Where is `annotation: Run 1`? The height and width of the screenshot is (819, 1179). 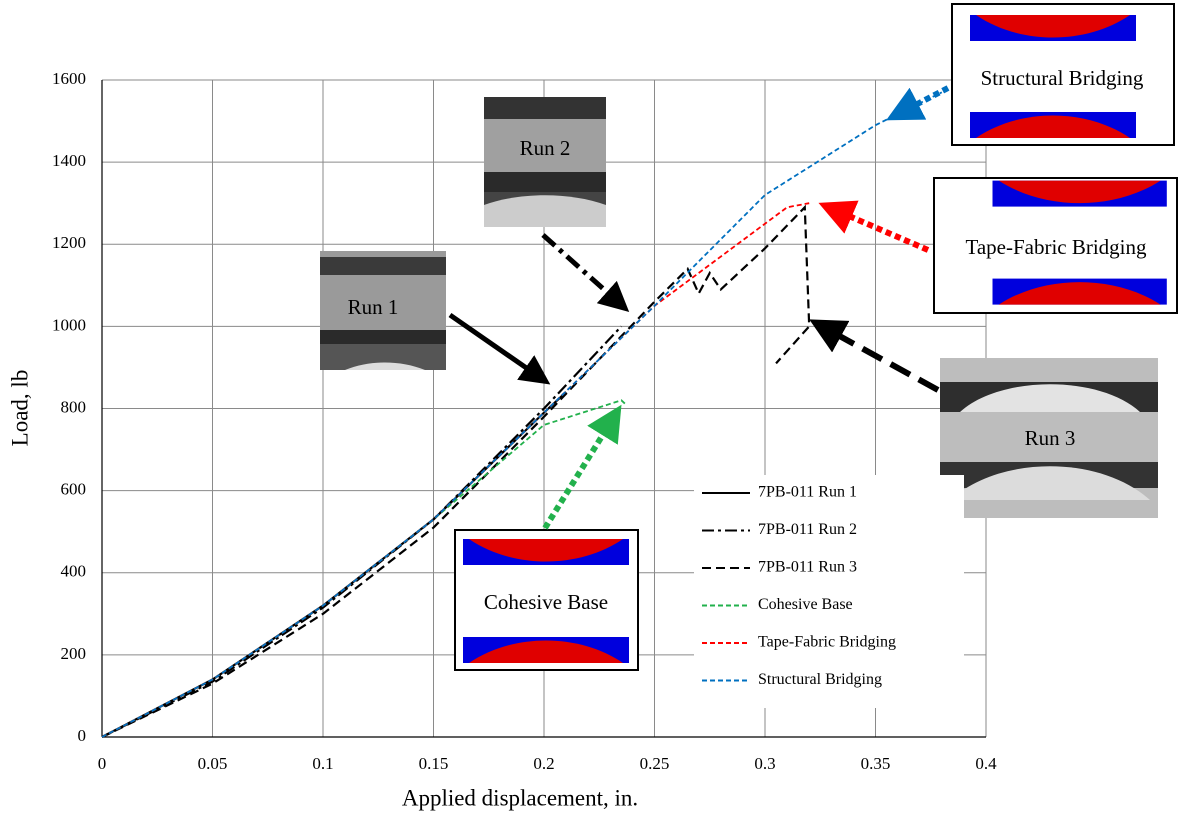
annotation: Run 1 is located at coordinates (373, 307).